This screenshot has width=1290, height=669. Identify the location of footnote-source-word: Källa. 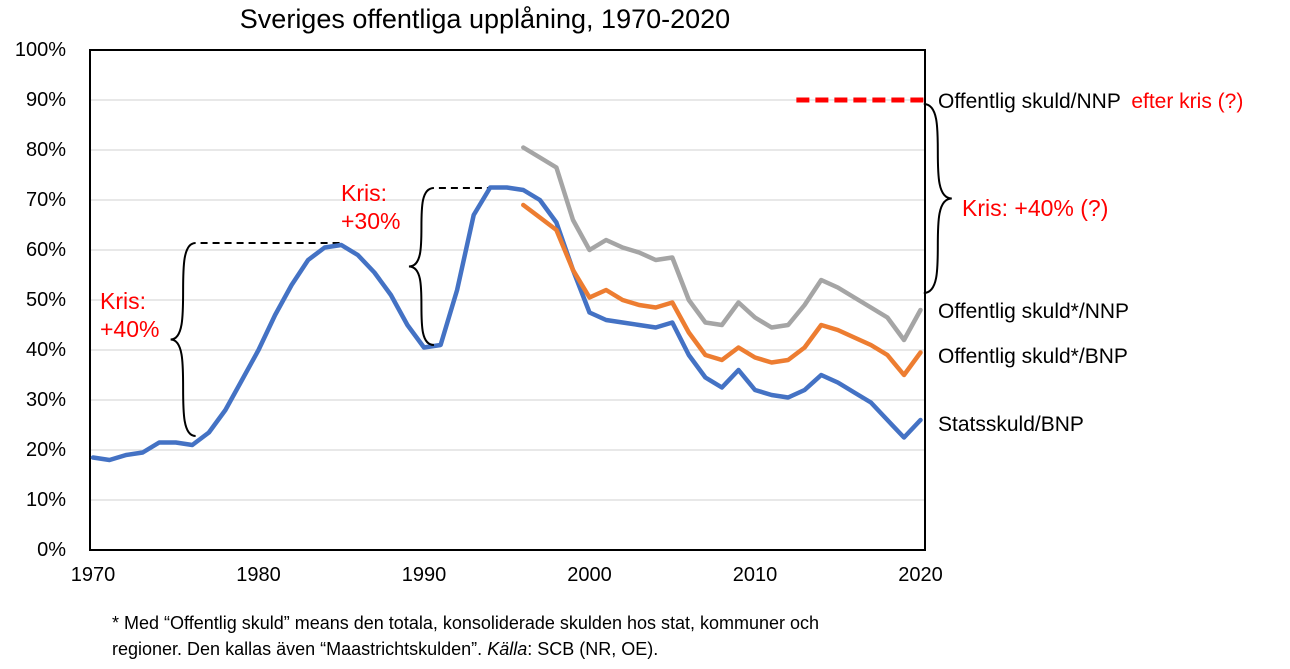
(507, 649).